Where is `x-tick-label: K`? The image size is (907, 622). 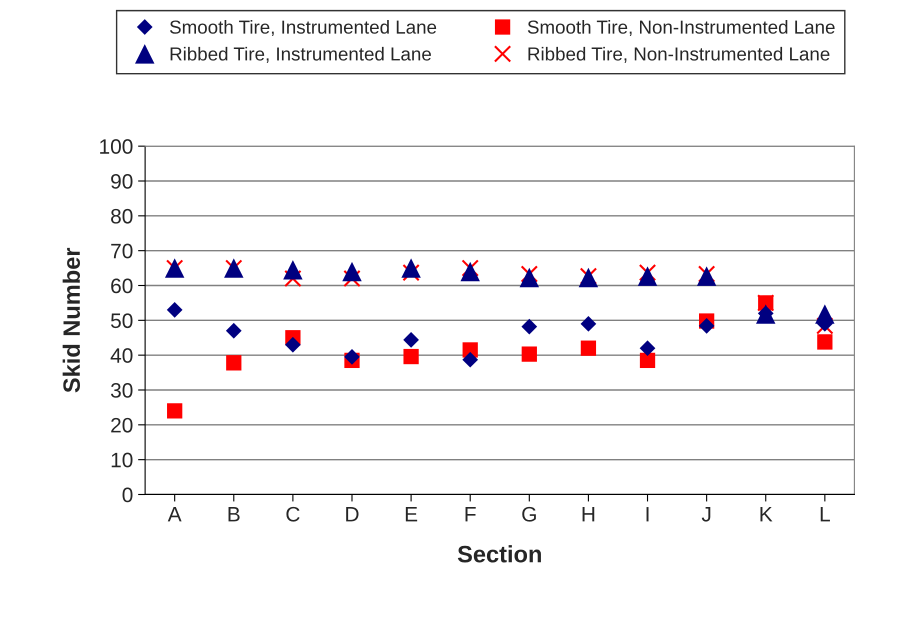 x-tick-label: K is located at coordinates (766, 514).